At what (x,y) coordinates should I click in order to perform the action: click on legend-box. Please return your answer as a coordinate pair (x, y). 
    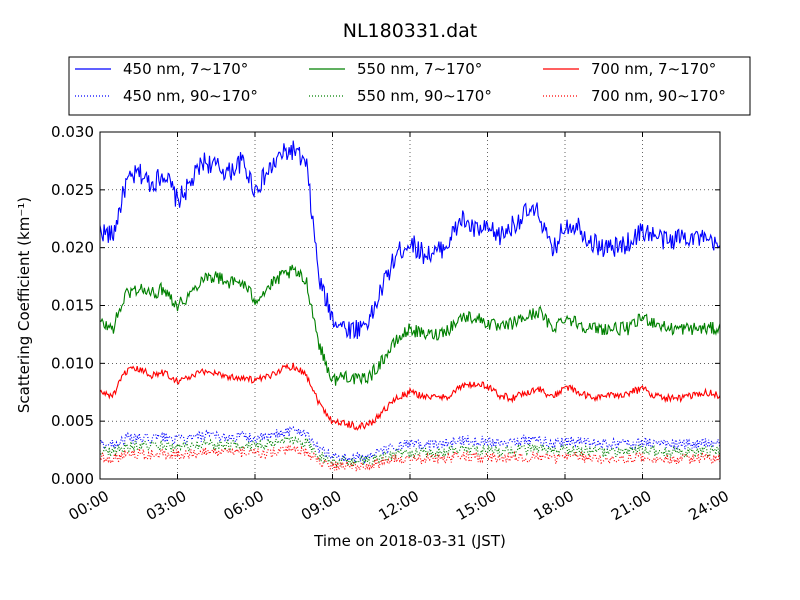
    Looking at the image, I should click on (409, 86).